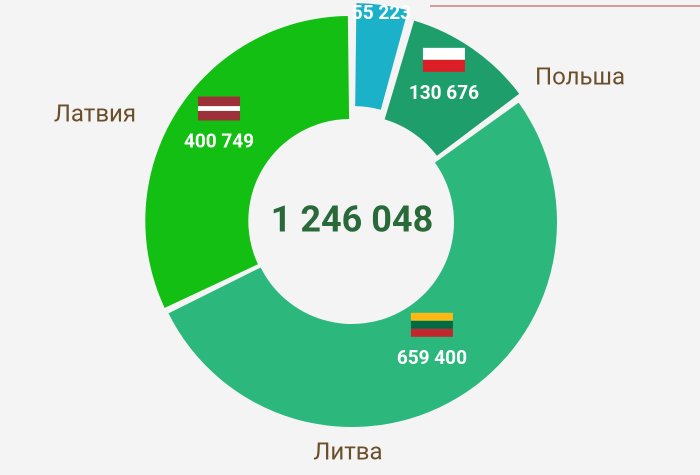  What do you see at coordinates (347, 451) in the screenshot?
I see `category-label: Литва` at bounding box center [347, 451].